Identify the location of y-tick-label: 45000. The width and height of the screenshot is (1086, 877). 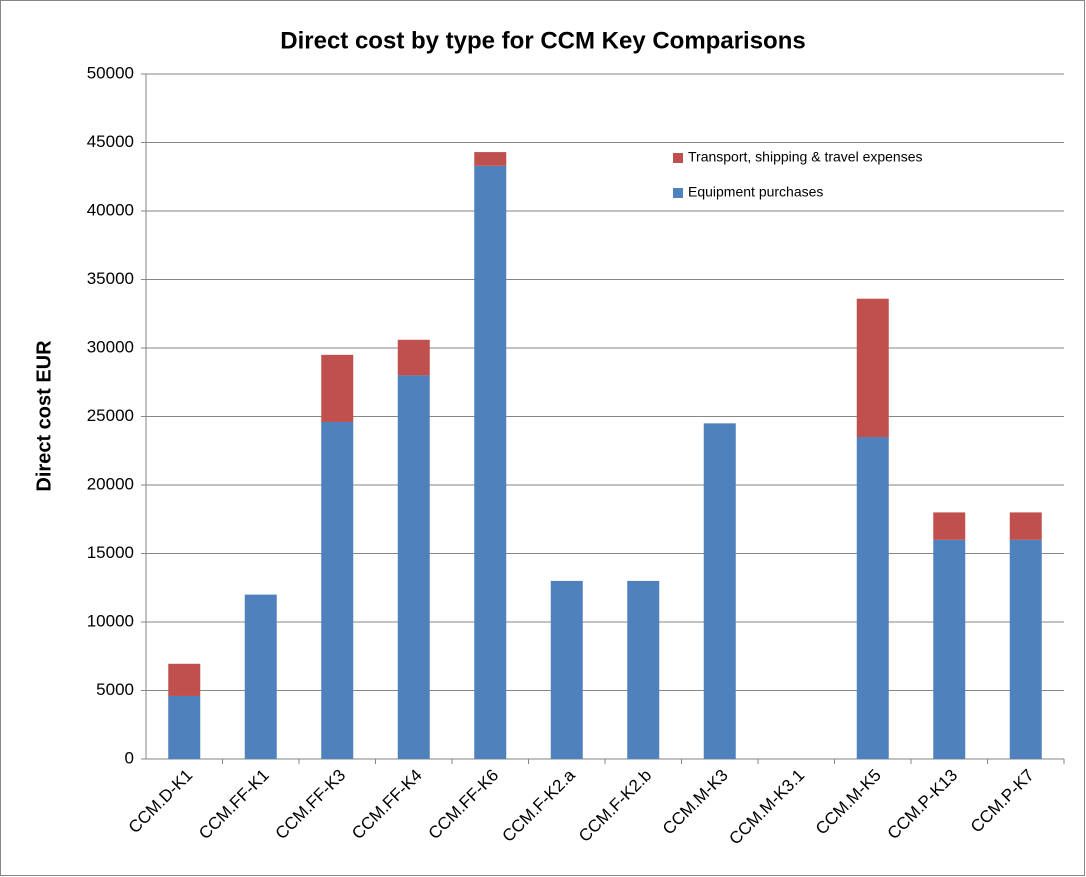
(110, 141).